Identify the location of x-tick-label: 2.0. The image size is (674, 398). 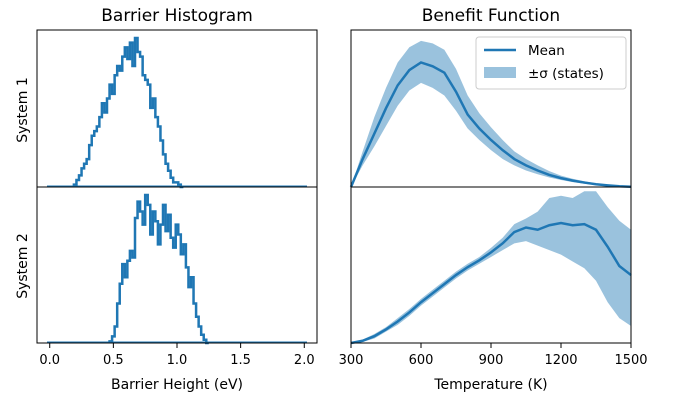
(304, 360).